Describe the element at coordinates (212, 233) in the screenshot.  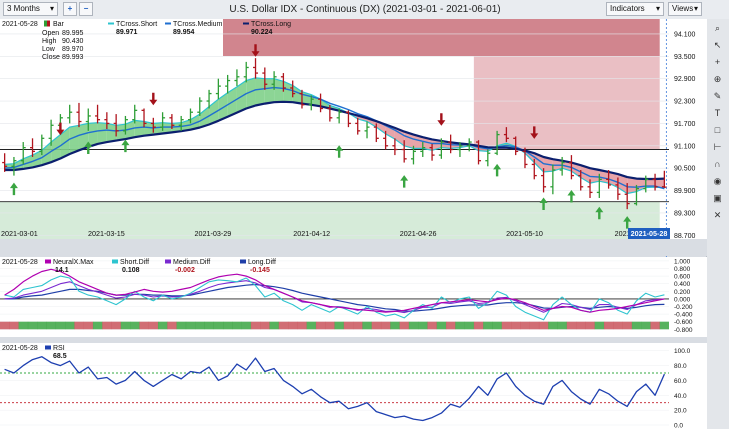
I see `x-tick-label: 2021-03-29` at that location.